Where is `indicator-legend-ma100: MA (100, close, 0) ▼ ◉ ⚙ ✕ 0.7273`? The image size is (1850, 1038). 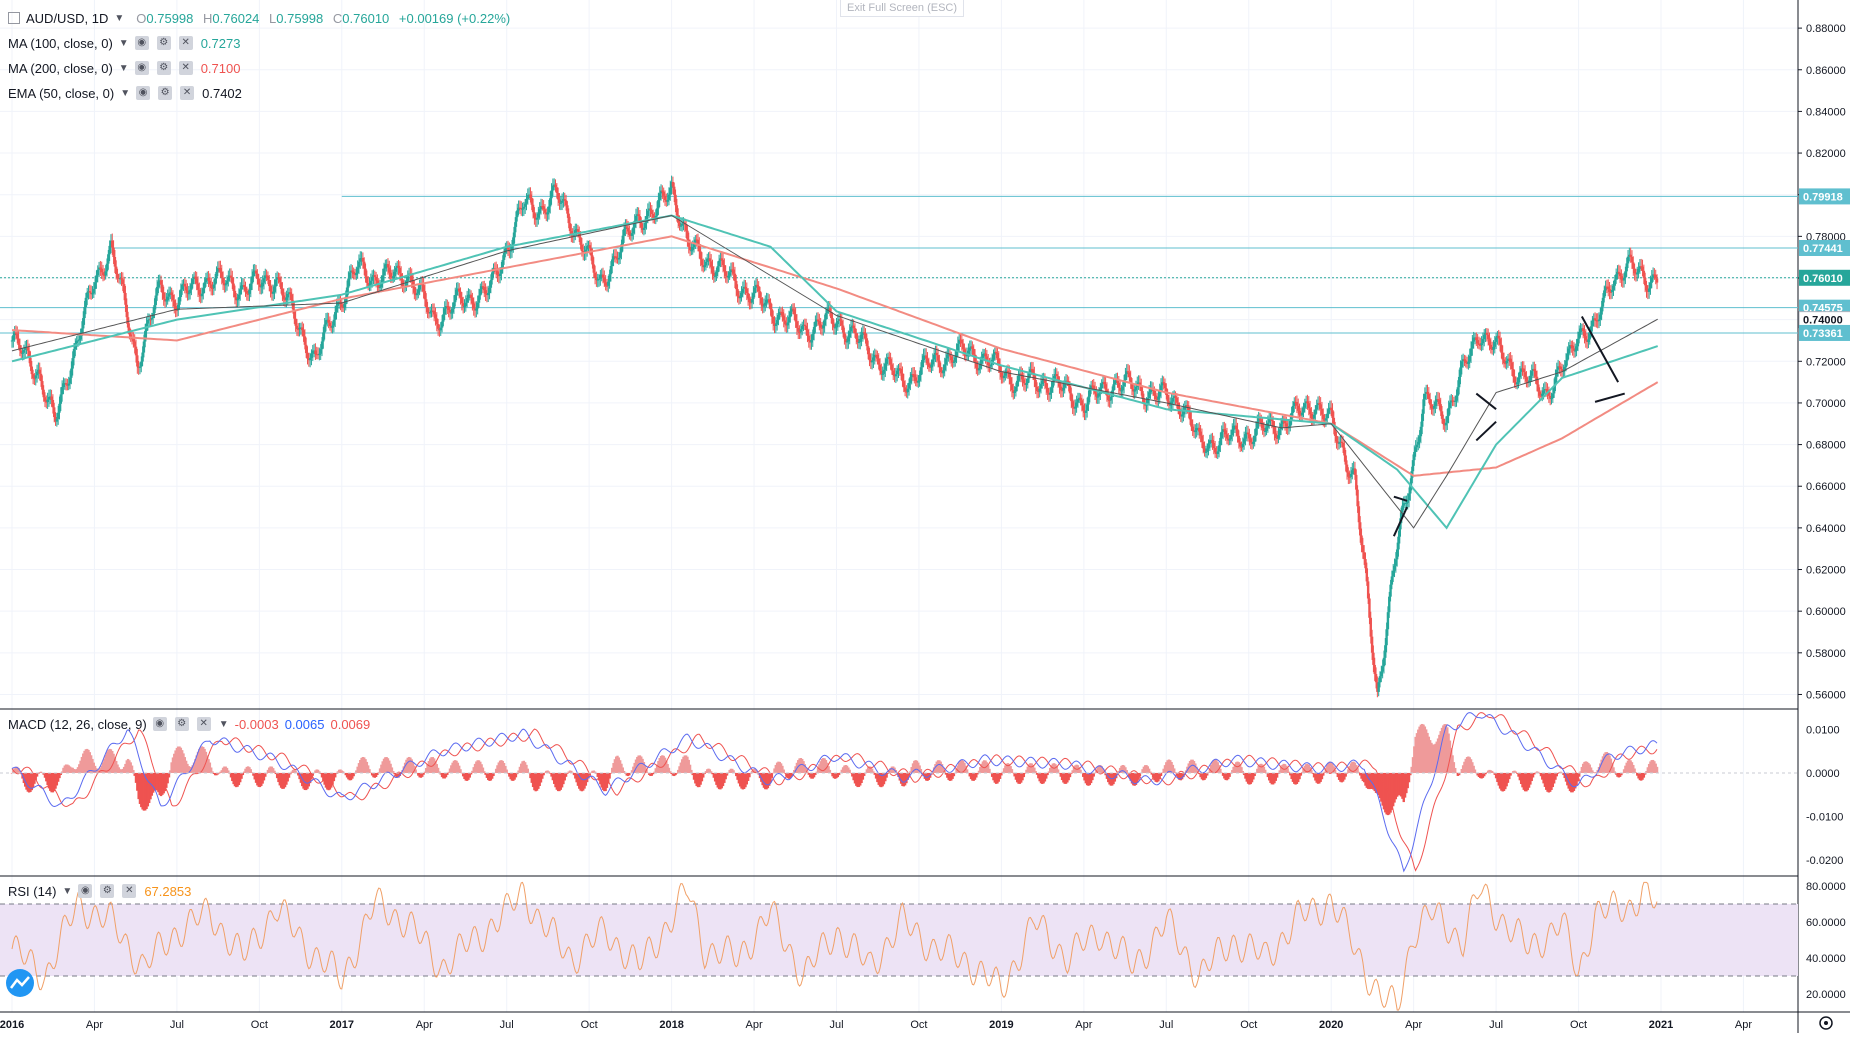 indicator-legend-ma100: MA (100, close, 0) ▼ ◉ ⚙ ✕ 0.7273 is located at coordinates (124, 43).